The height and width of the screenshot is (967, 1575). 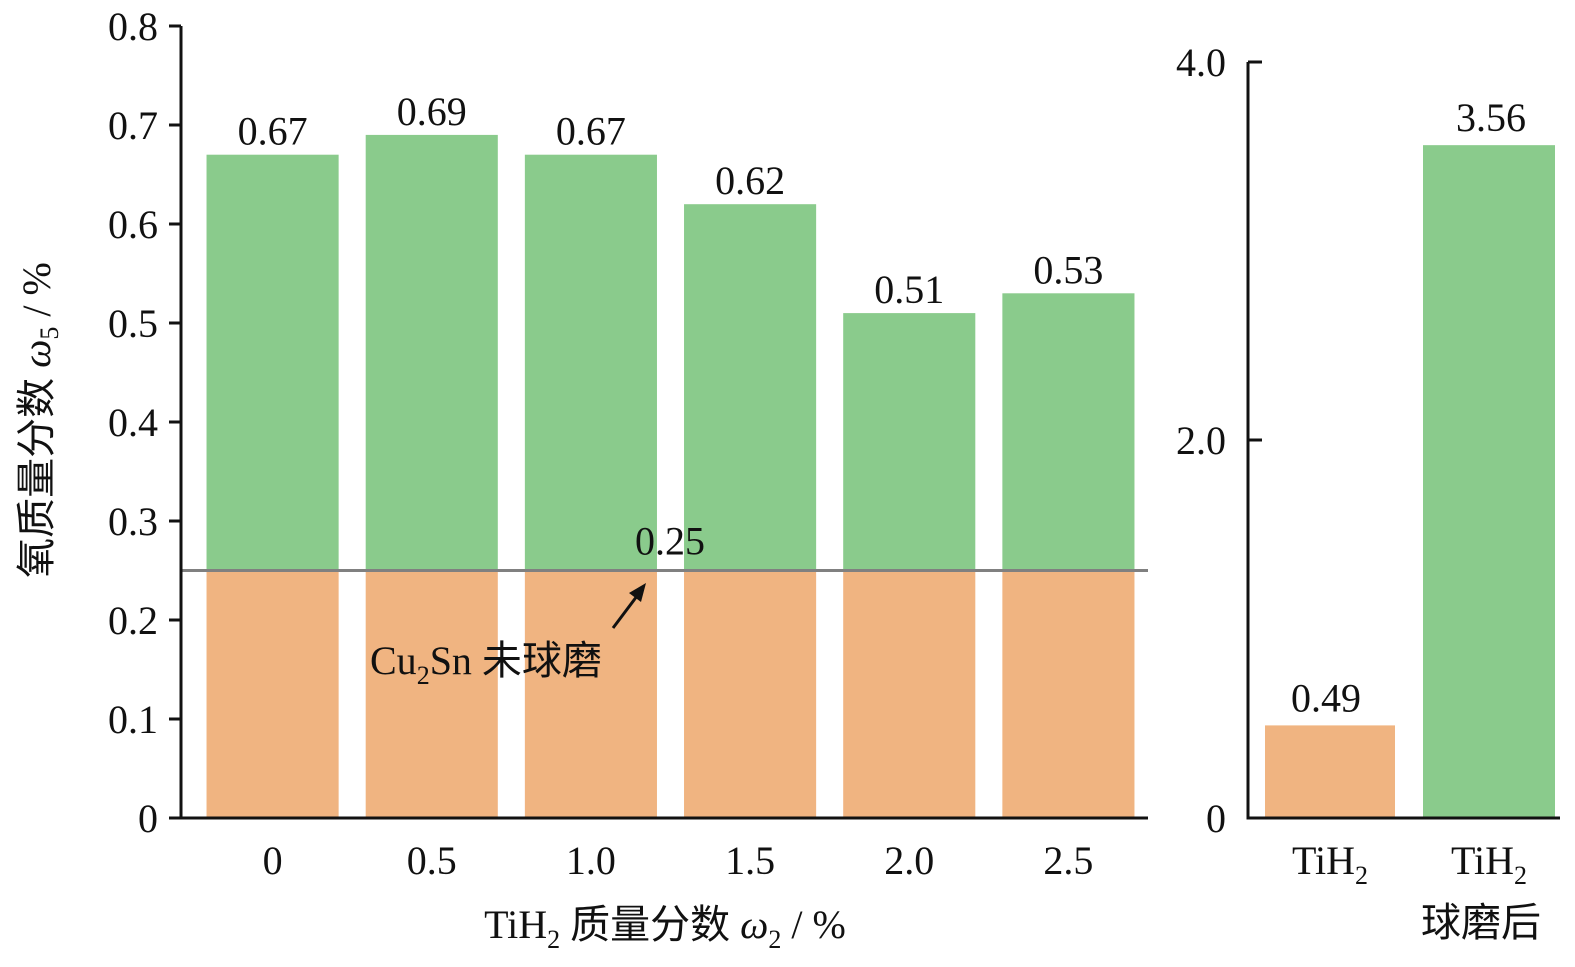 What do you see at coordinates (36, 354) in the screenshot?
I see `y-axis-label-symbol: ω` at bounding box center [36, 354].